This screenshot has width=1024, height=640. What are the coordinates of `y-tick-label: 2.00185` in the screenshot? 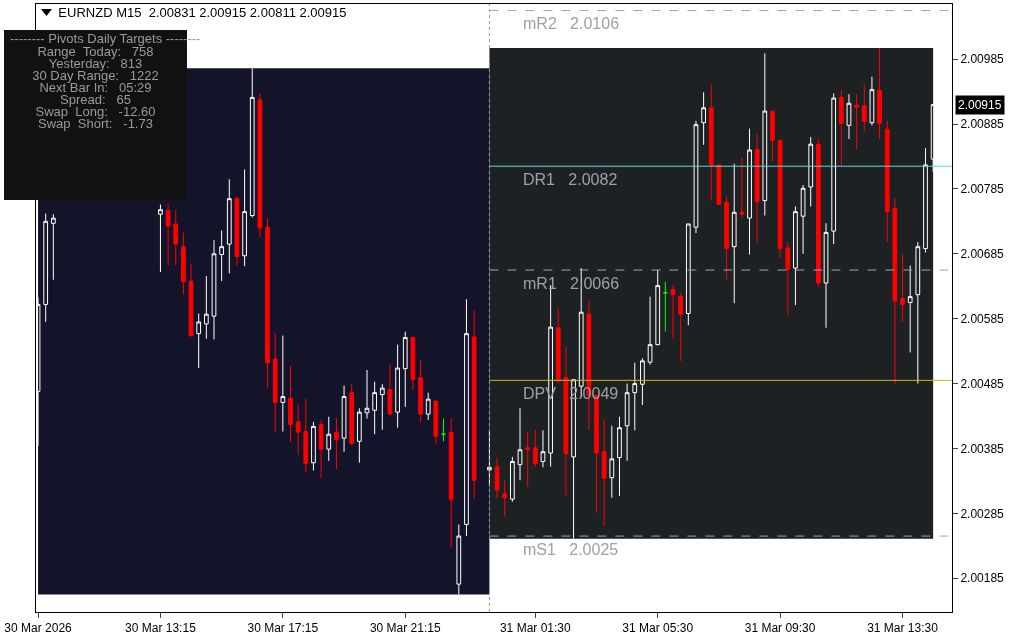 It's located at (982, 578).